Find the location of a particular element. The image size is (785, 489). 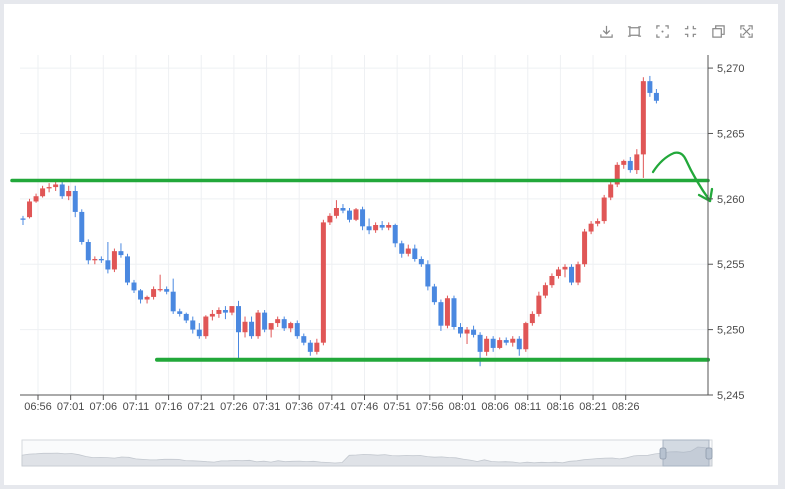

fit-content-icon is located at coordinates (634, 31).